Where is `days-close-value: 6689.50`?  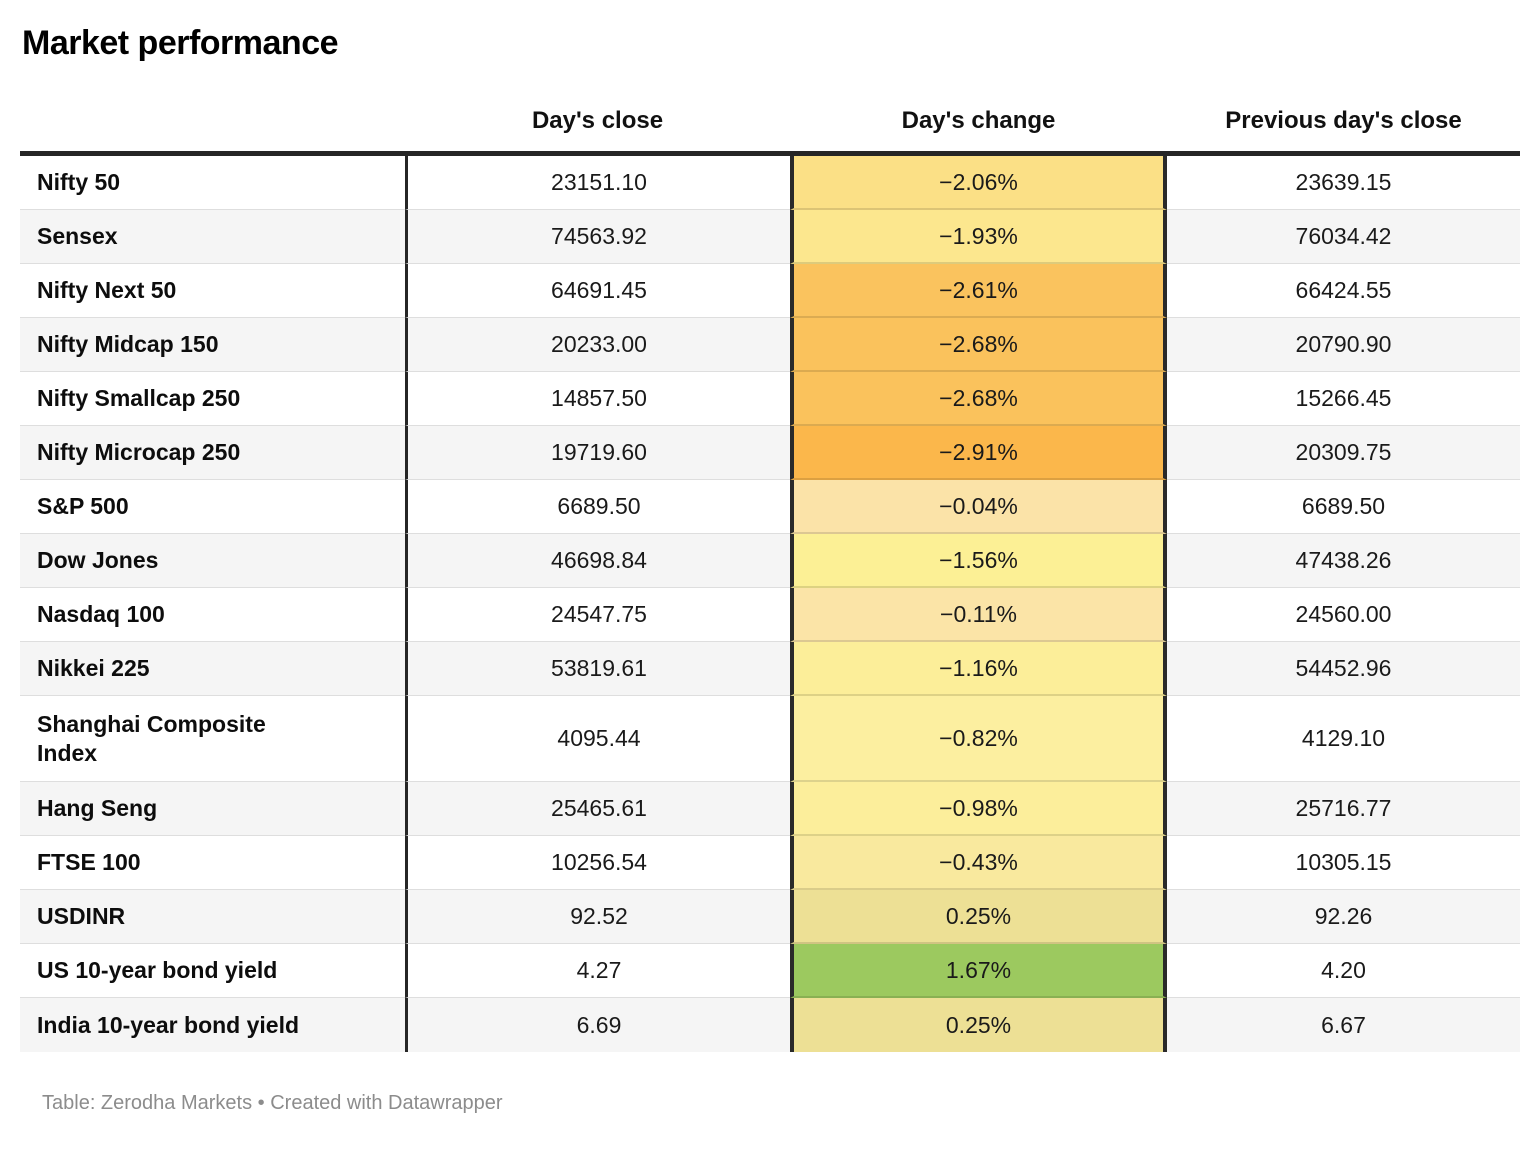 days-close-value: 6689.50 is located at coordinates (597, 507).